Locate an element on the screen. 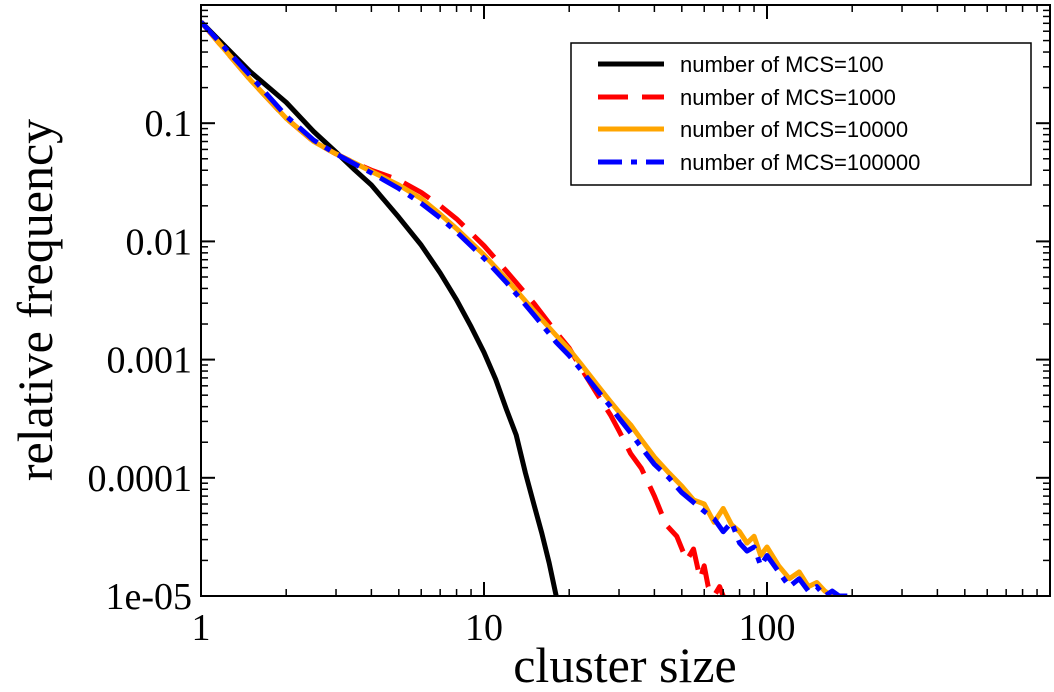 This screenshot has width=1054, height=692. y-tick-label: 0.0001 is located at coordinates (140, 479).